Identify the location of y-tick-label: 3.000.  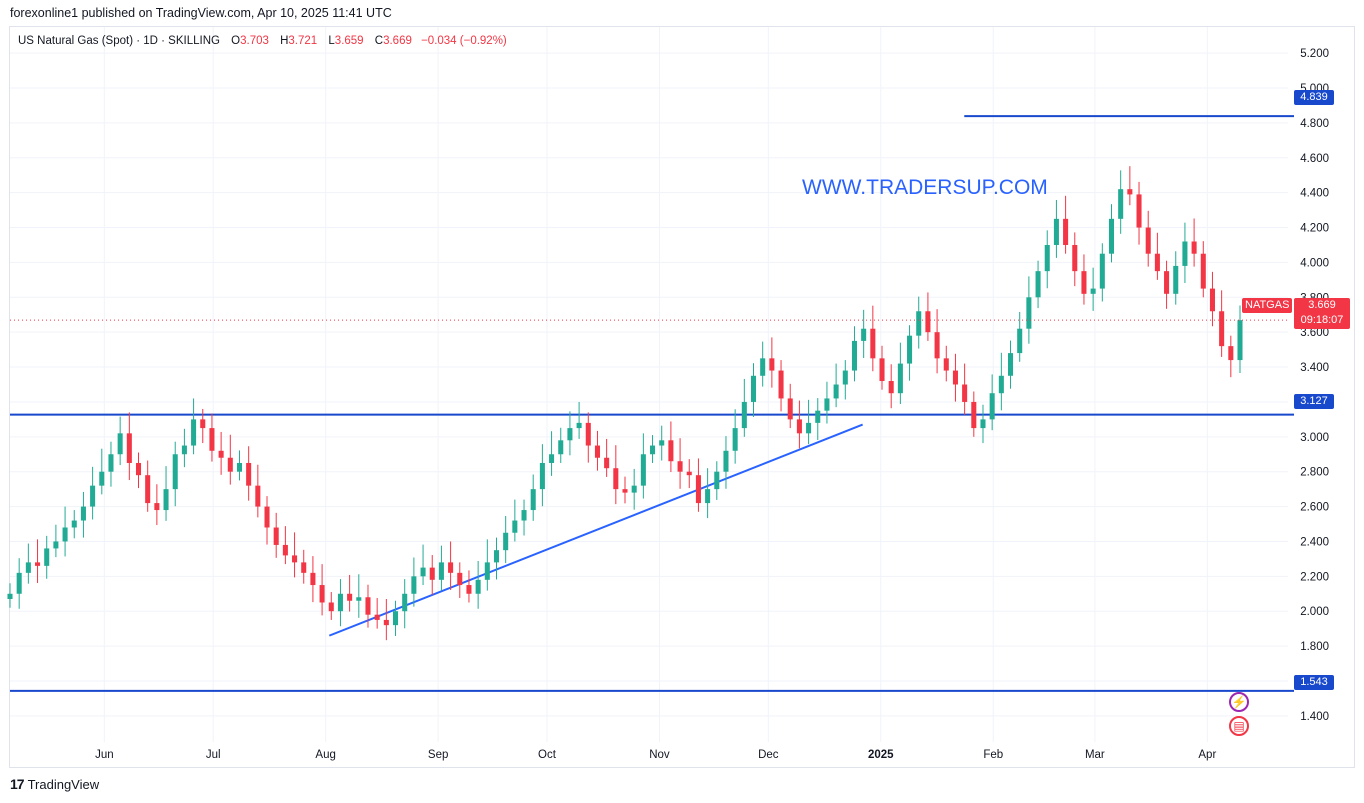
(1314, 438).